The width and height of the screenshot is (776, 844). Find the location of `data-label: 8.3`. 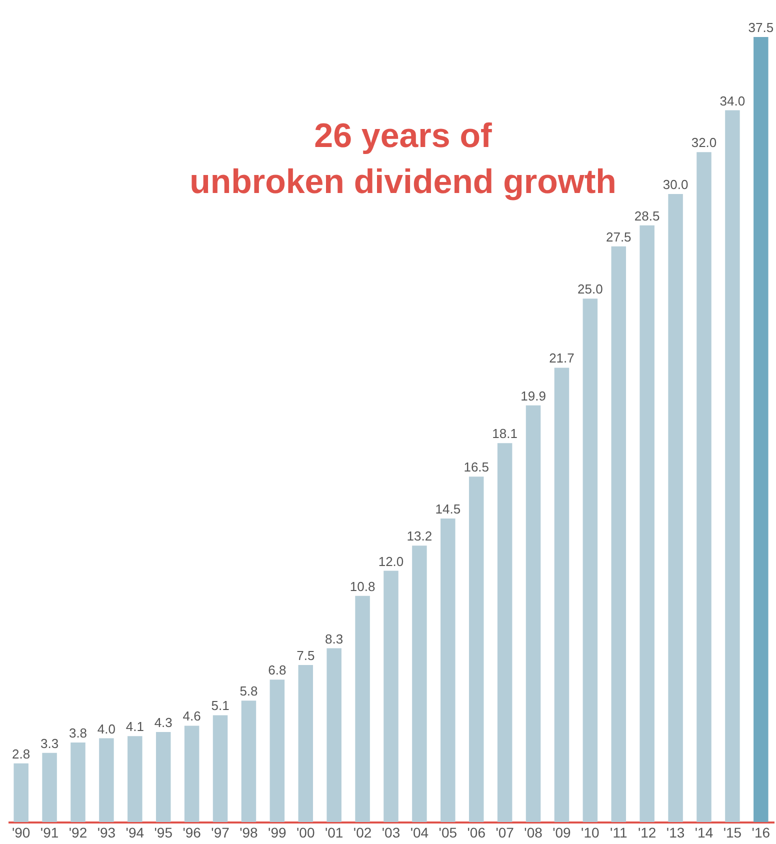

data-label: 8.3 is located at coordinates (334, 638).